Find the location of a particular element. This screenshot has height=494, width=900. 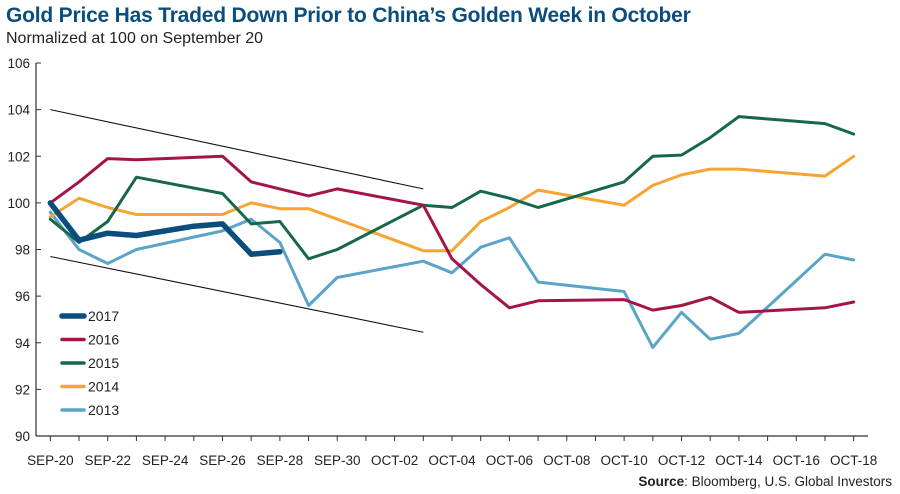

source-label: Source is located at coordinates (661, 481).